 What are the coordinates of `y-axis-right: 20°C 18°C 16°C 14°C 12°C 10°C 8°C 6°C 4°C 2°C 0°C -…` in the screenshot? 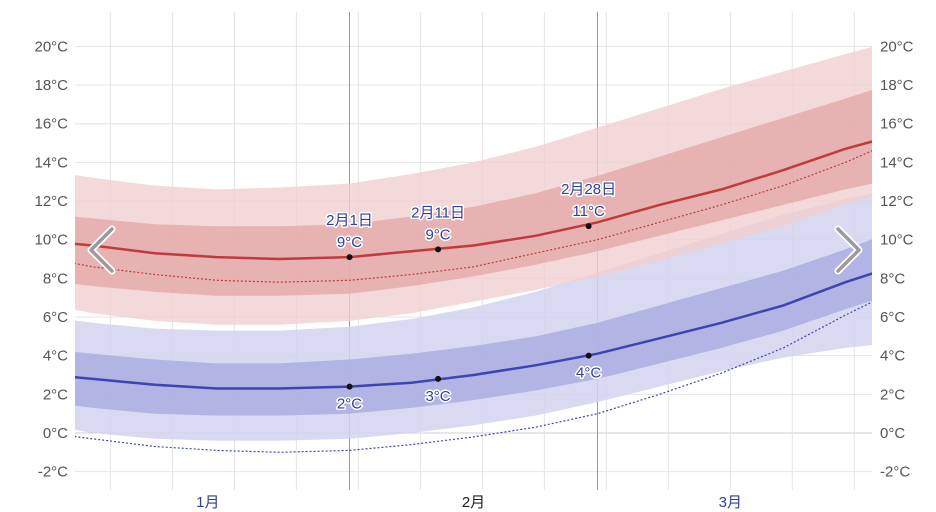 It's located at (897, 259).